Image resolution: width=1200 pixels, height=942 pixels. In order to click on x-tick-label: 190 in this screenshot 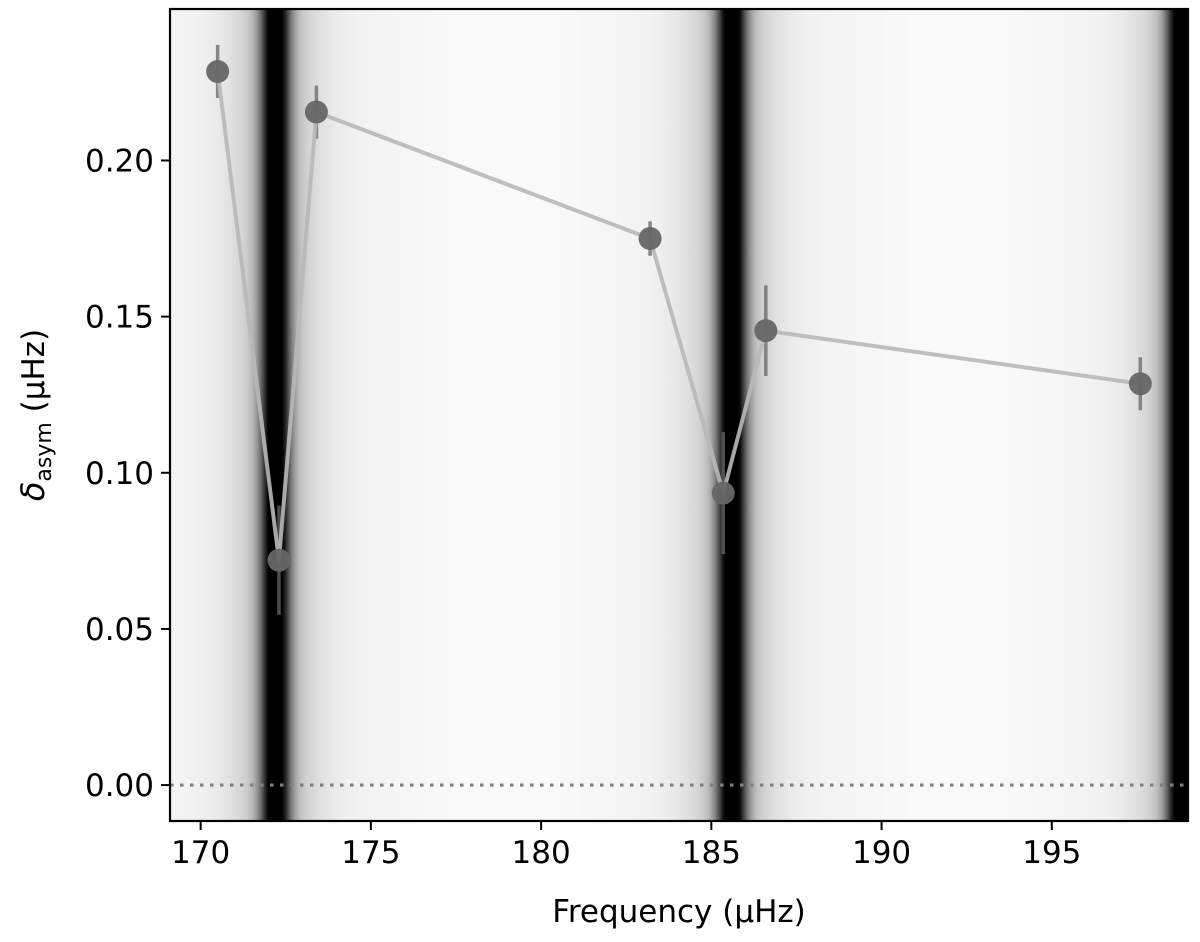, I will do `click(881, 853)`.